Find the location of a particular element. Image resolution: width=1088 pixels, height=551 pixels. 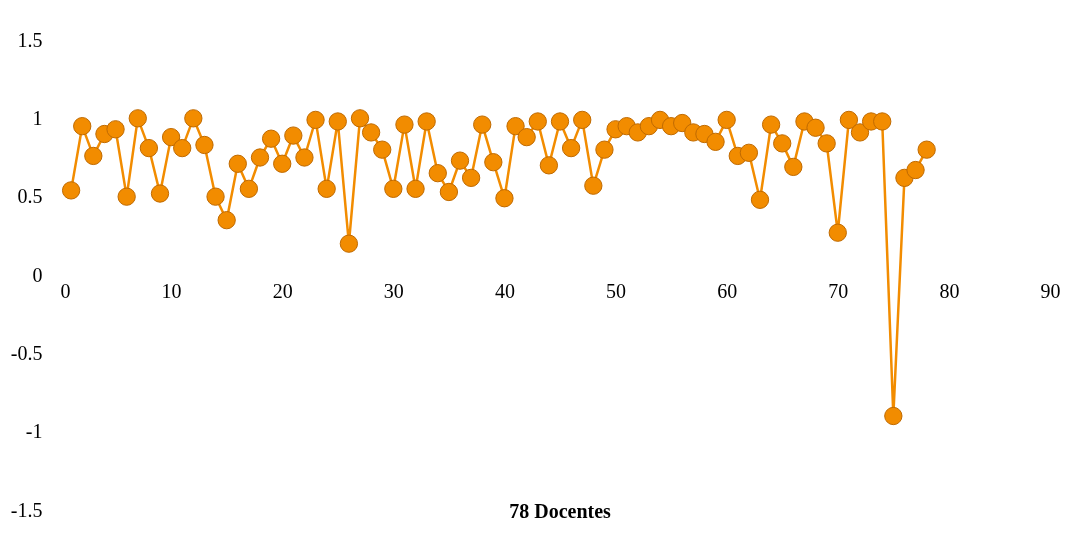

x-tick-label: 20 is located at coordinates (282, 290).